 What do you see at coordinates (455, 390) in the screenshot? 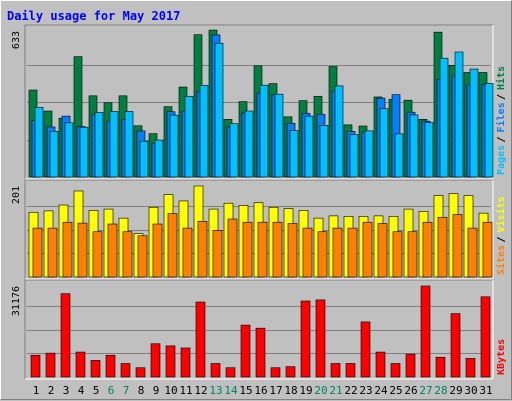
I see `x-tick-label-day-29: 29` at bounding box center [455, 390].